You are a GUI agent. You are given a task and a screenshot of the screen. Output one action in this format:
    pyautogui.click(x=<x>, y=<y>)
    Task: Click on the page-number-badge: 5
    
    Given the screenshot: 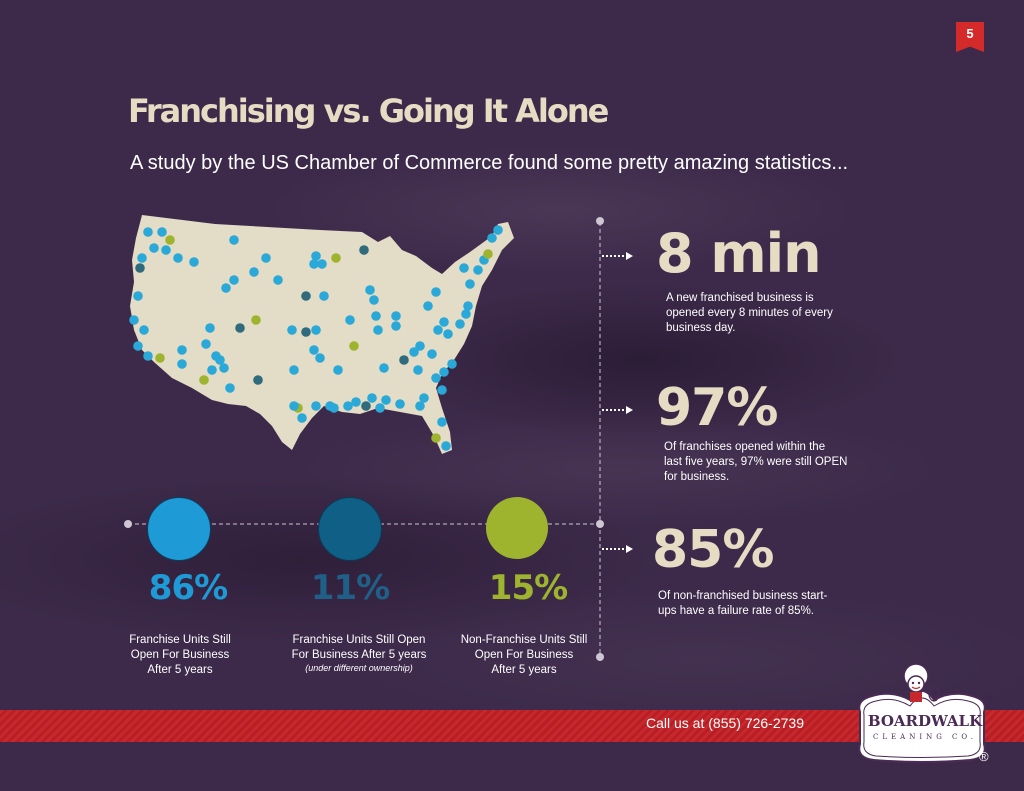 What is the action you would take?
    pyautogui.click(x=970, y=37)
    